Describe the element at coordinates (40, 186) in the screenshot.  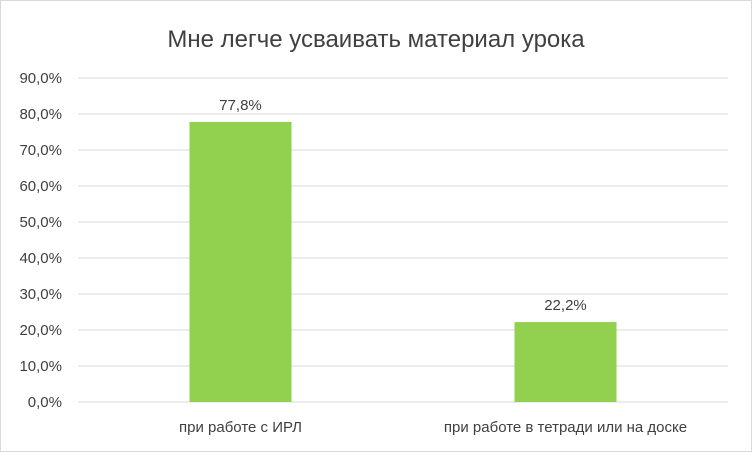
I see `y-tick-label: 60,0%` at that location.